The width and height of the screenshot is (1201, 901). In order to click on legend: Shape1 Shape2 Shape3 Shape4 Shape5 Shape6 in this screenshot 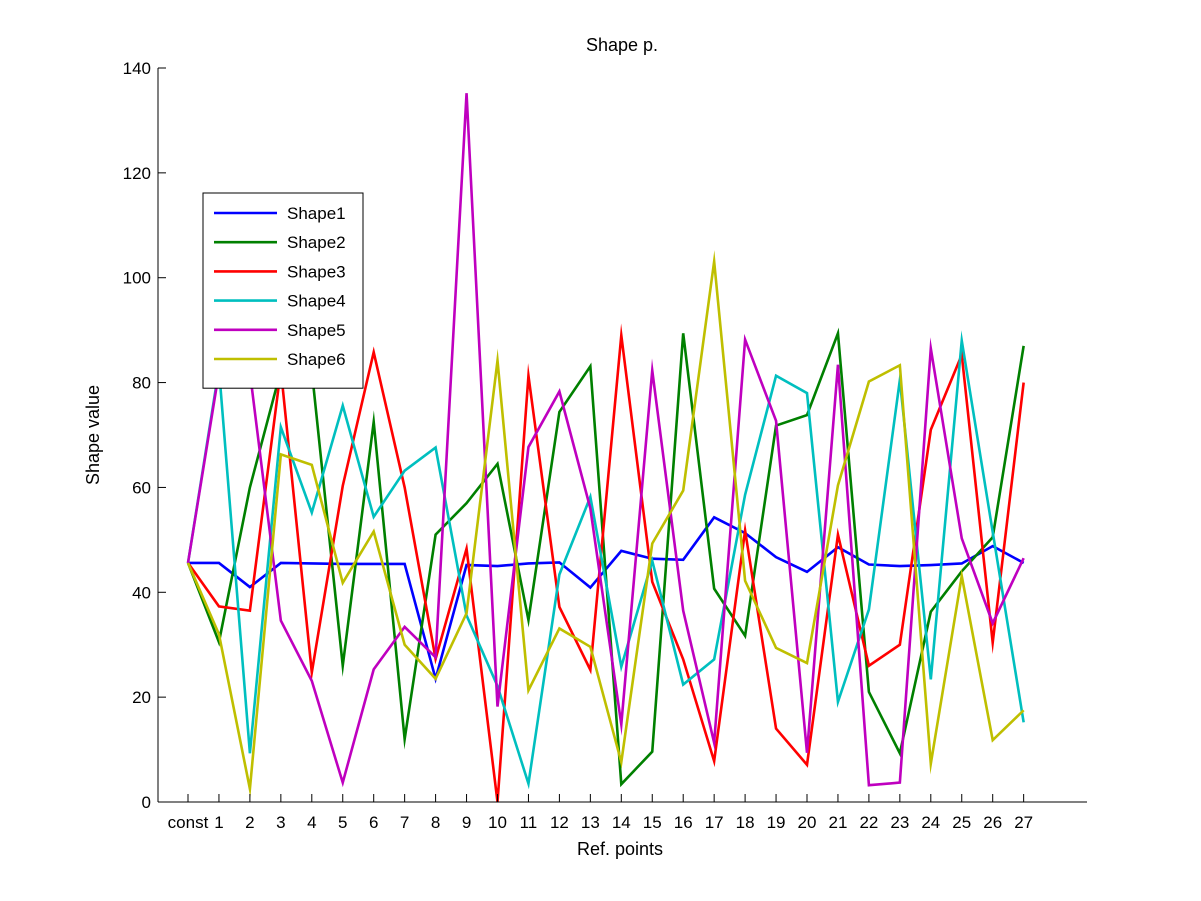, I will do `click(283, 290)`.